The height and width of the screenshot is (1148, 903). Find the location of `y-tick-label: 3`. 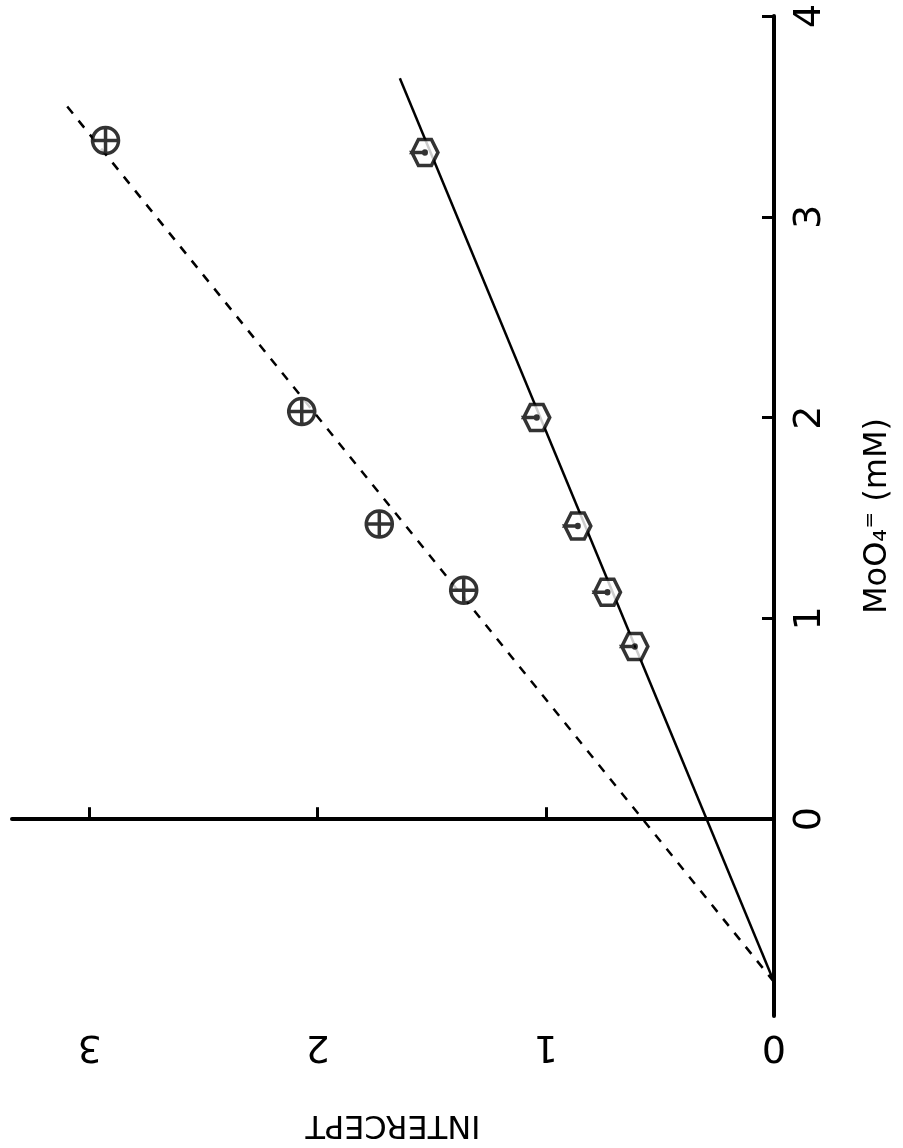

y-tick-label: 3 is located at coordinates (807, 216).